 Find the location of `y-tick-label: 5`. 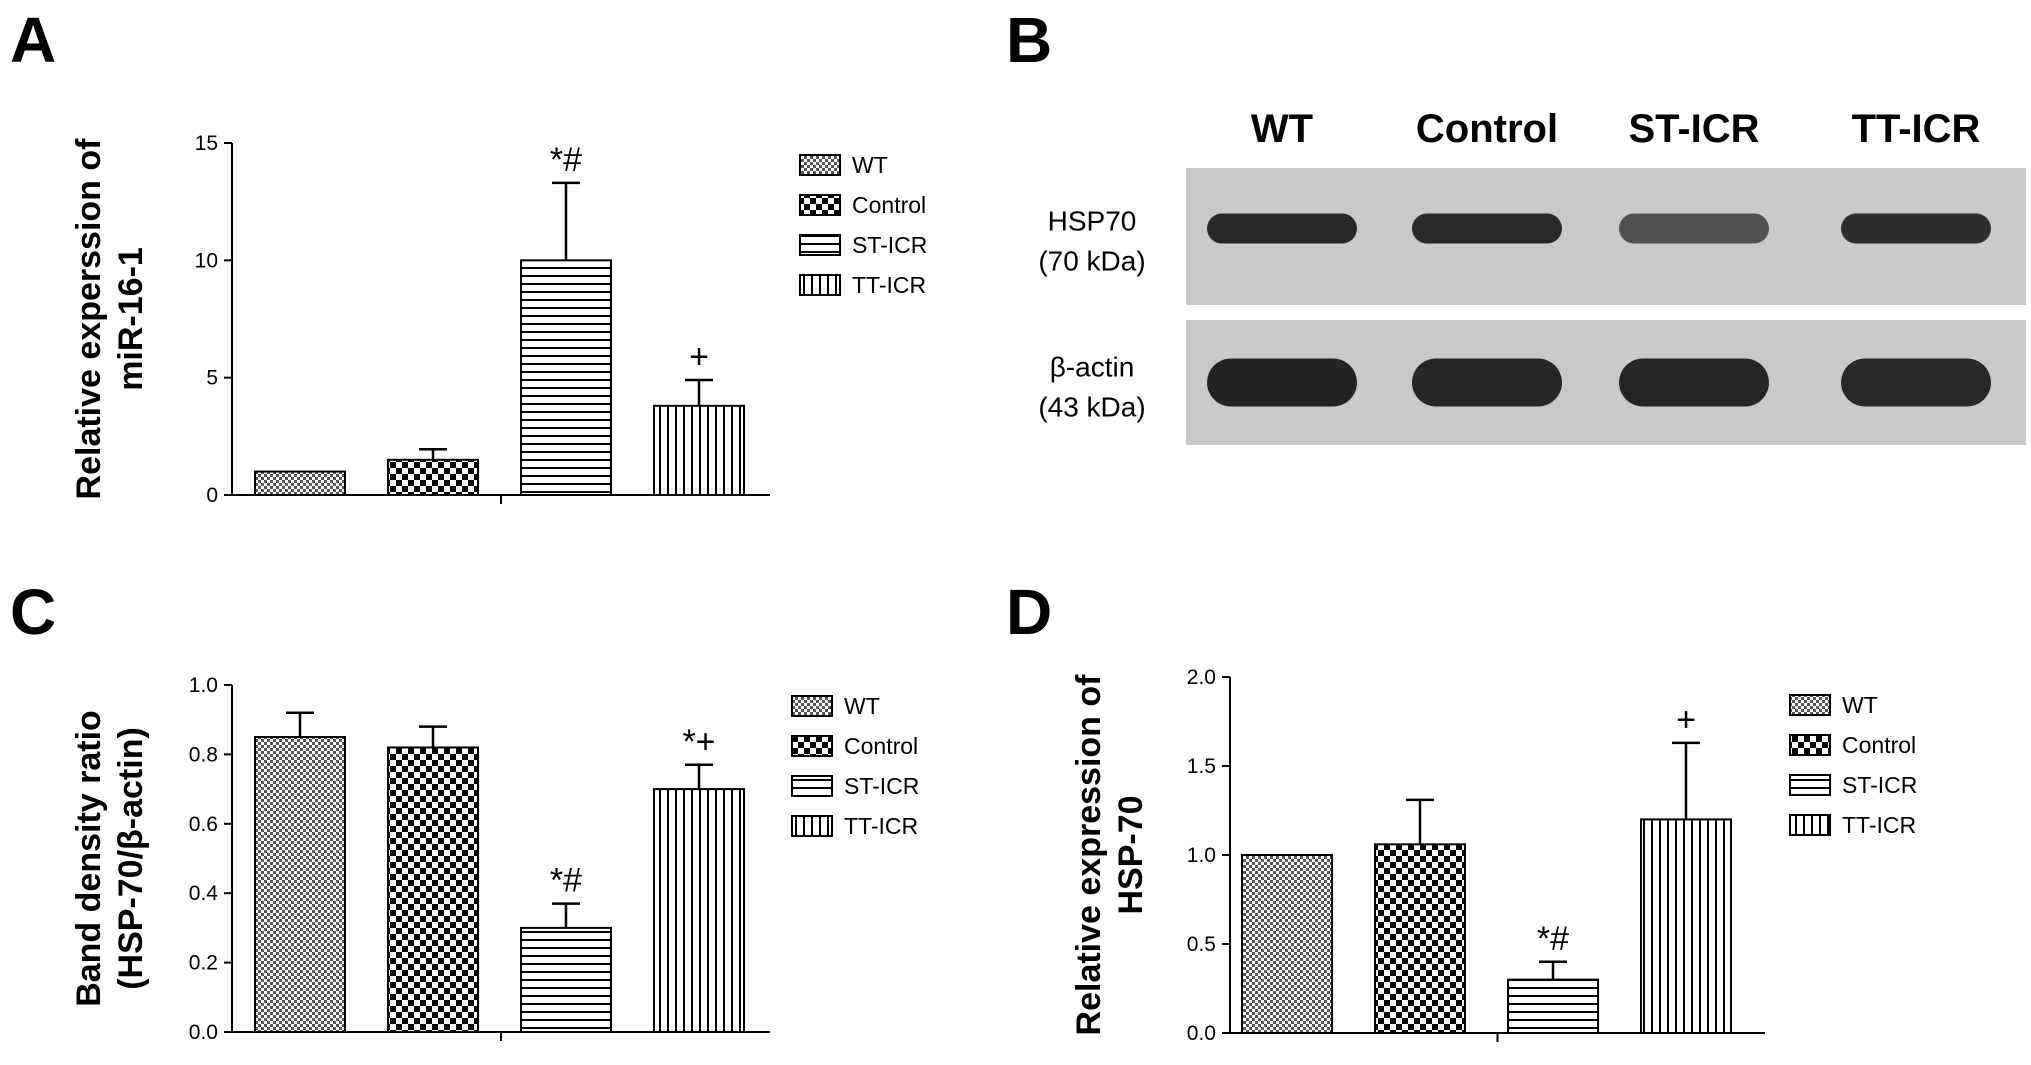

y-tick-label: 5 is located at coordinates (212, 378).